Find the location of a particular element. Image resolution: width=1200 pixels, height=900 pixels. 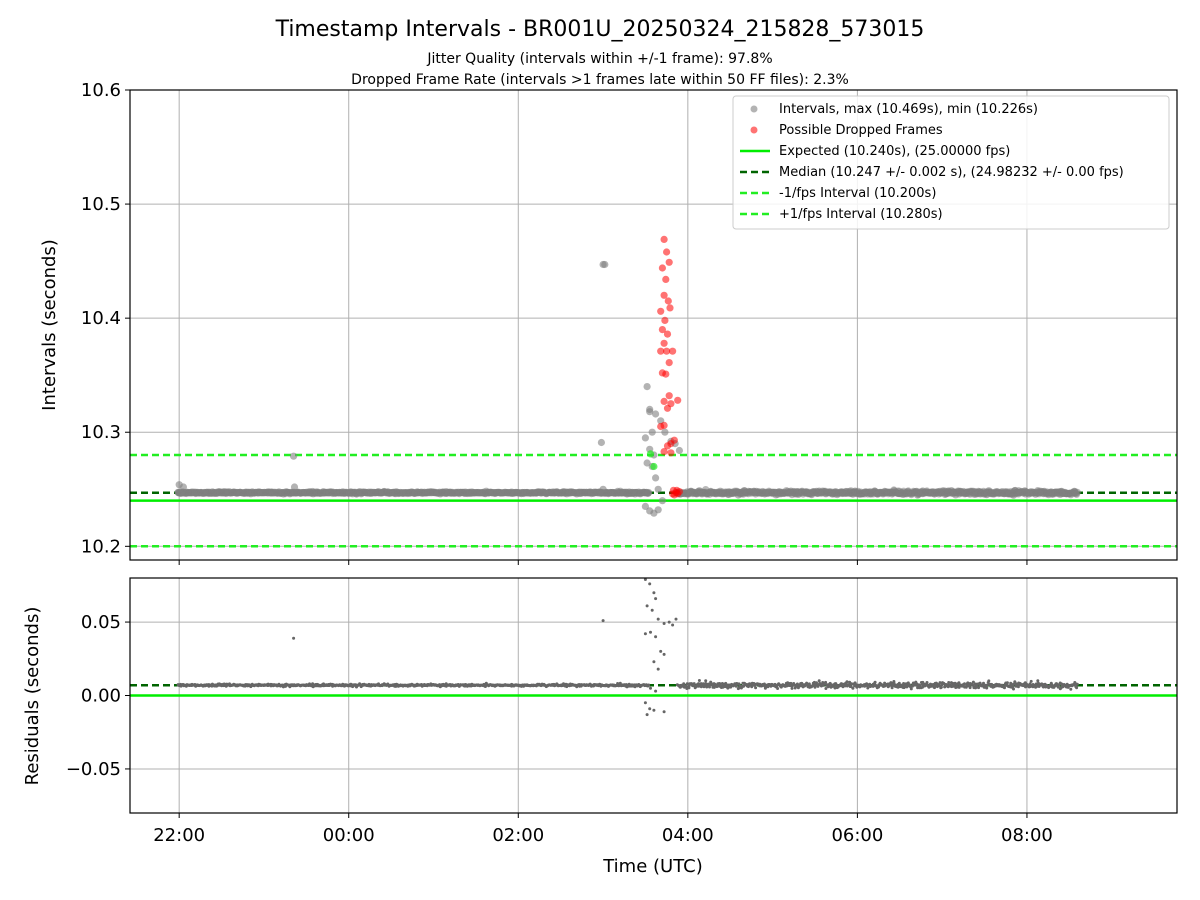

residuals-y-tick-label: −0.05 is located at coordinates (93, 769).